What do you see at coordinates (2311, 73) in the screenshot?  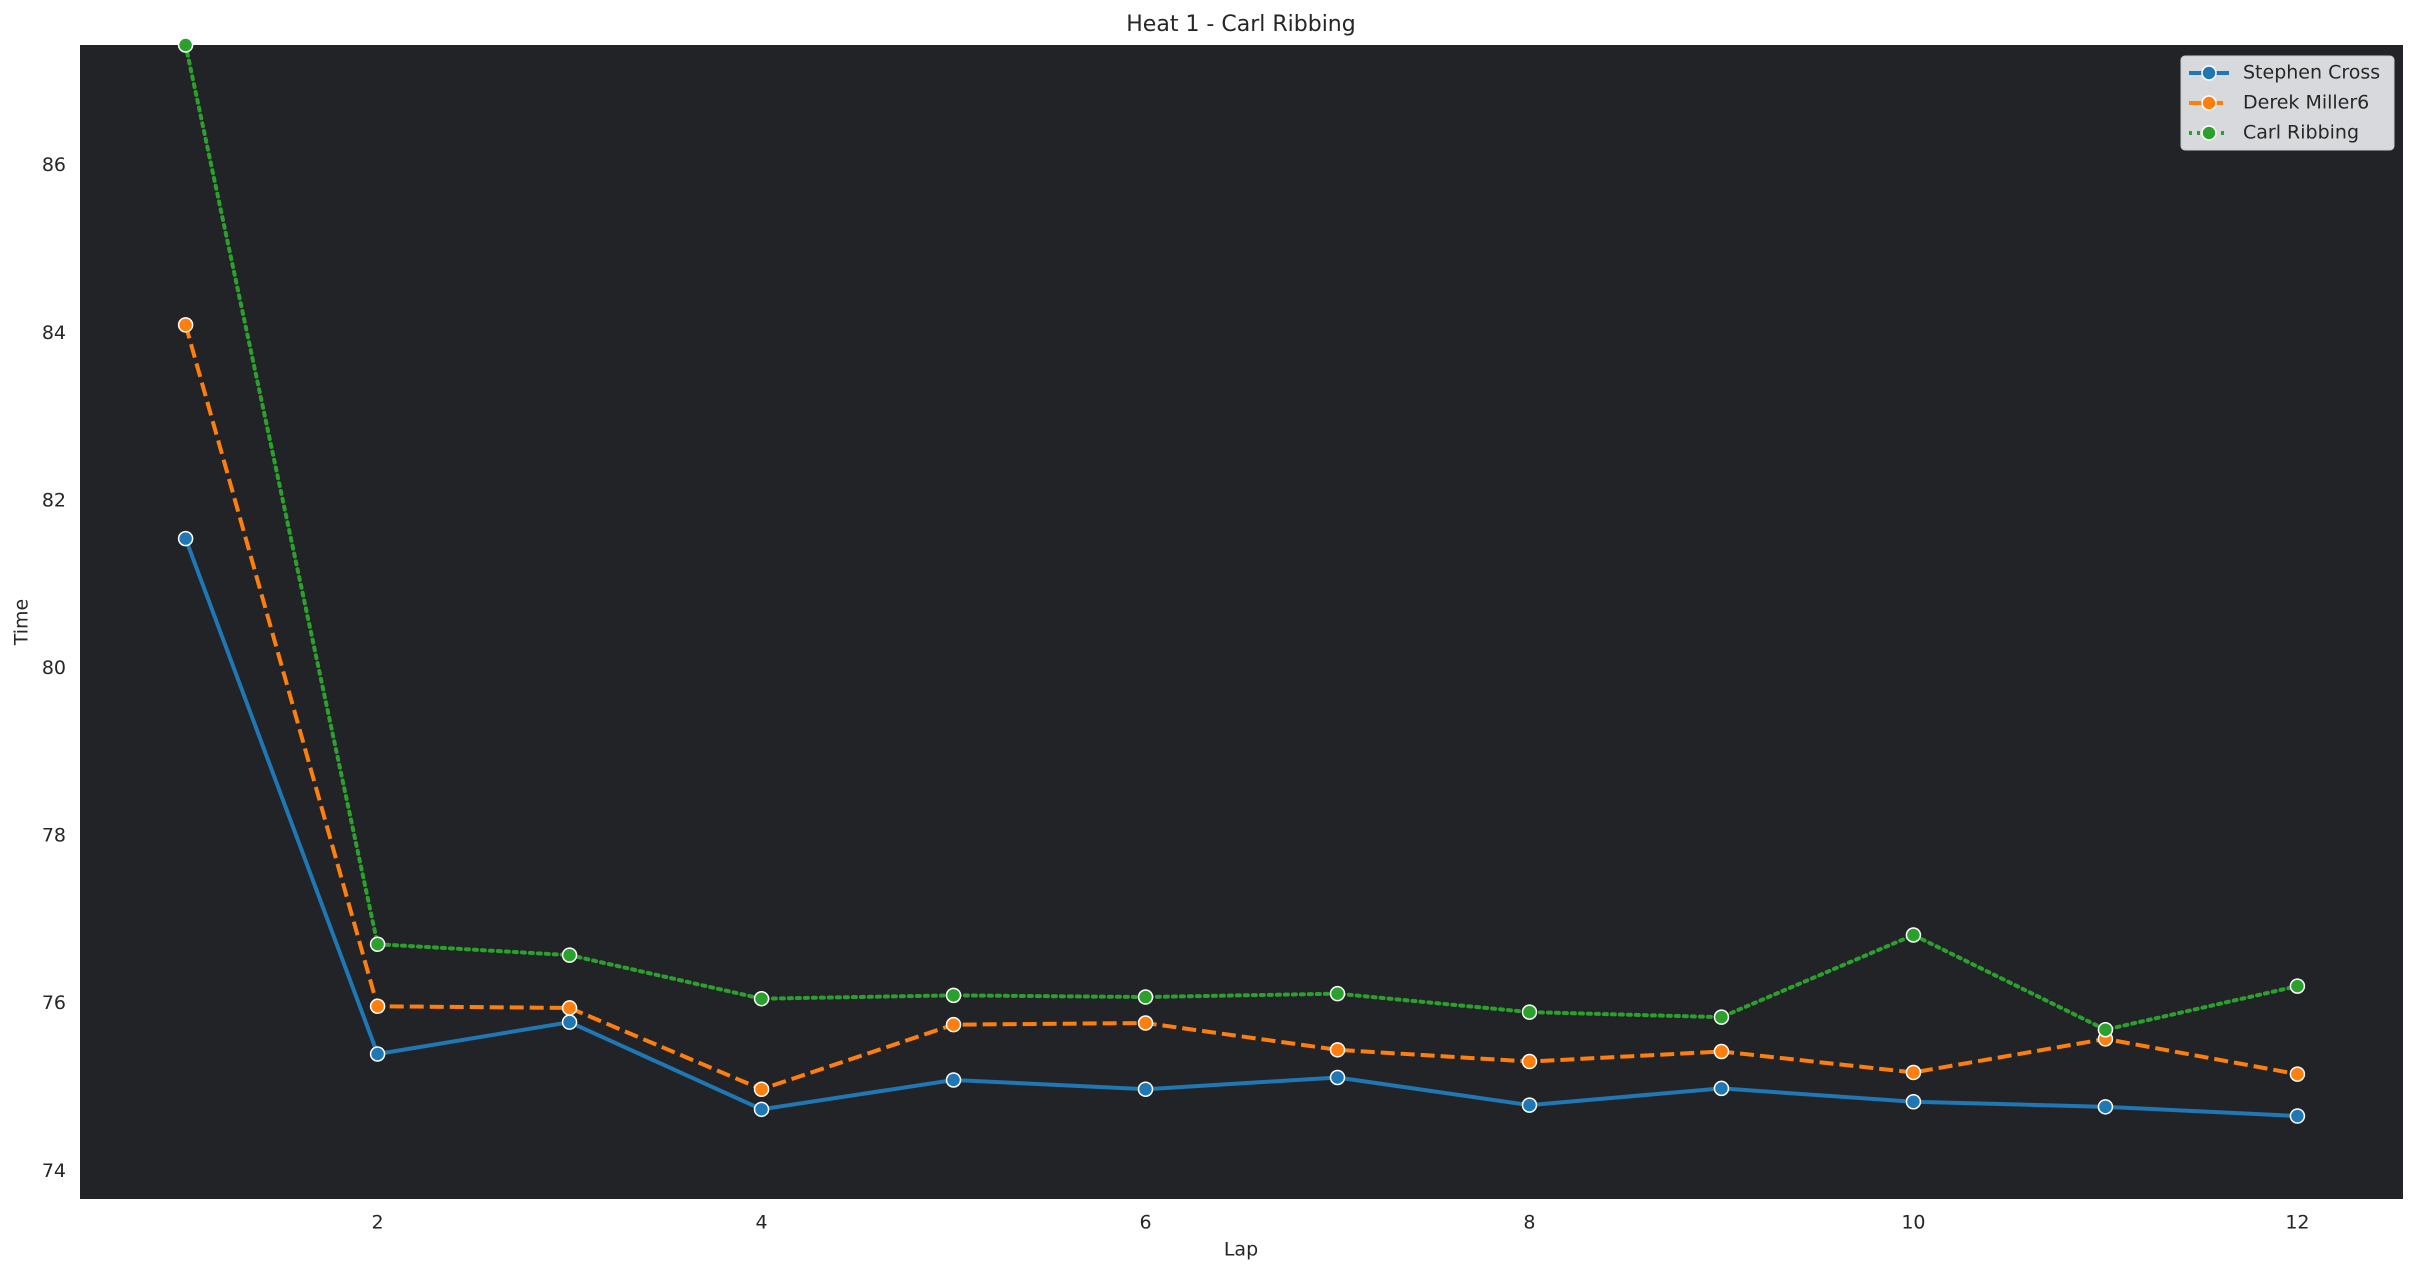 I see `legend-label: Stephen Cross` at bounding box center [2311, 73].